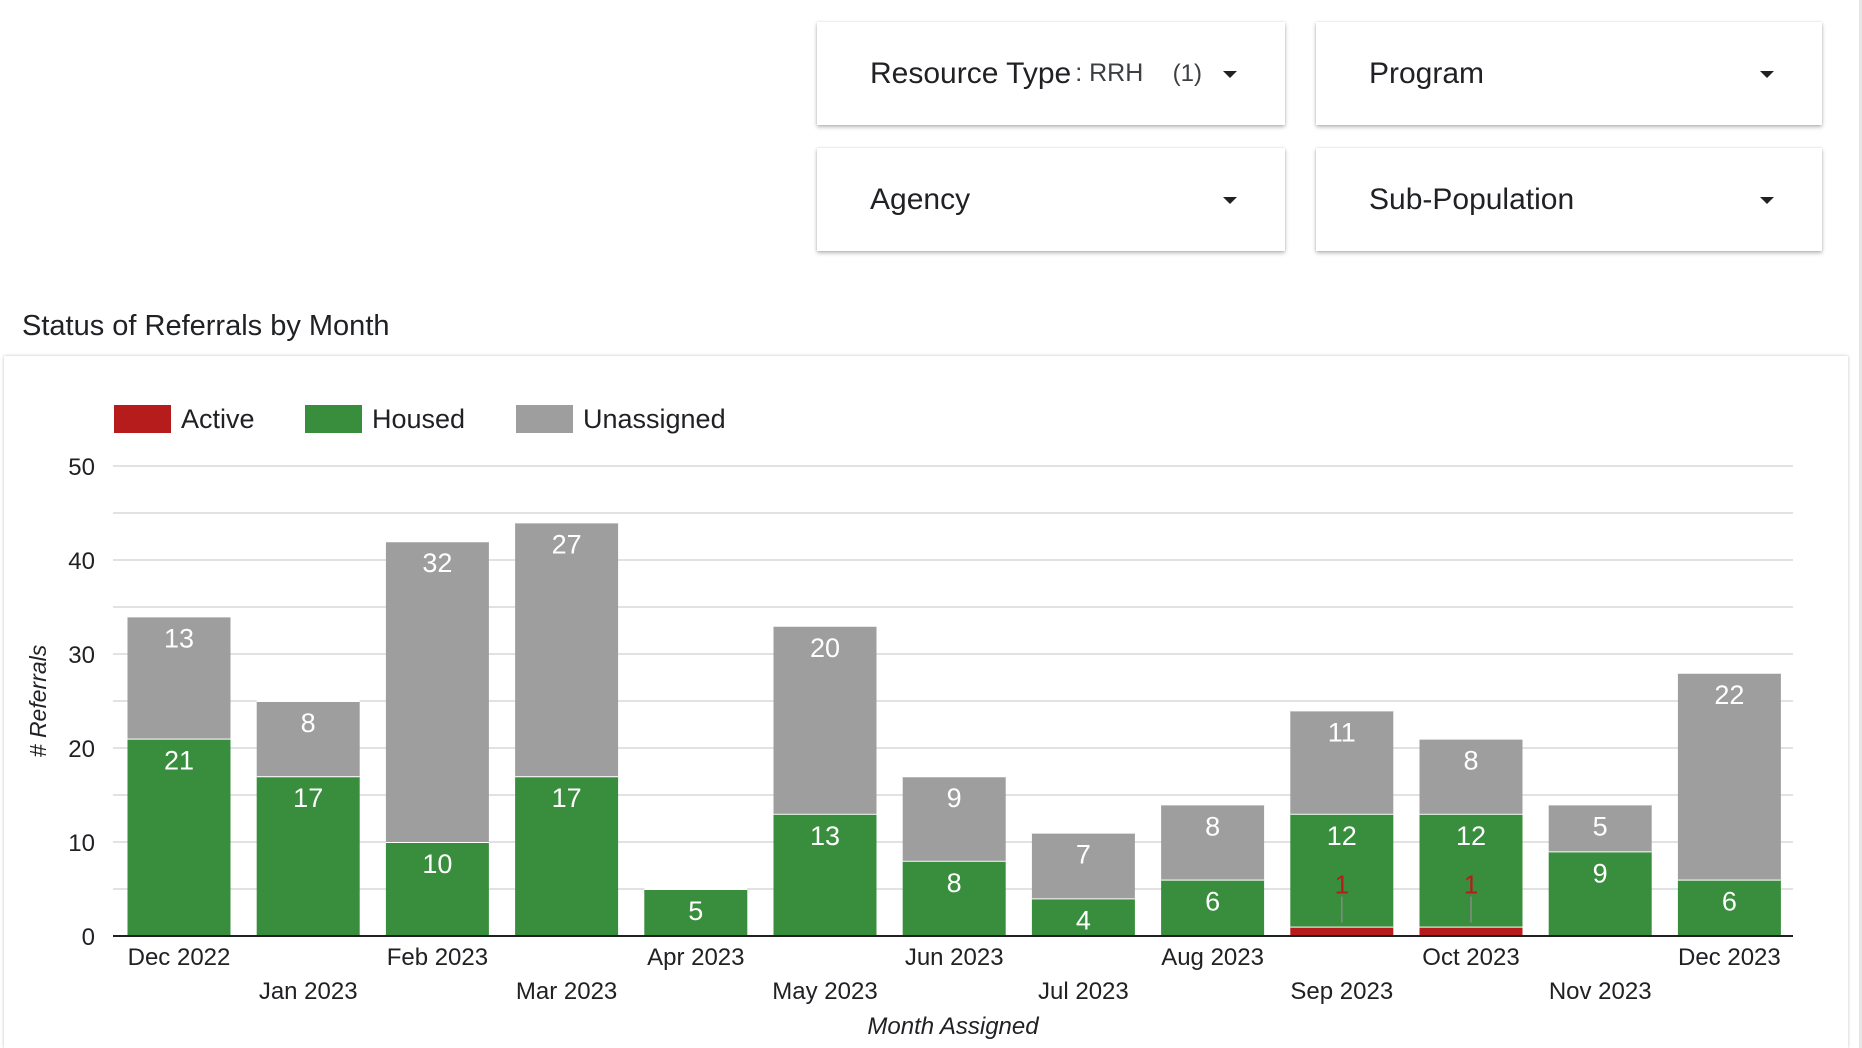 Image resolution: width=1862 pixels, height=1048 pixels. Describe the element at coordinates (308, 991) in the screenshot. I see `x-tick-label: Jan 2023` at that location.